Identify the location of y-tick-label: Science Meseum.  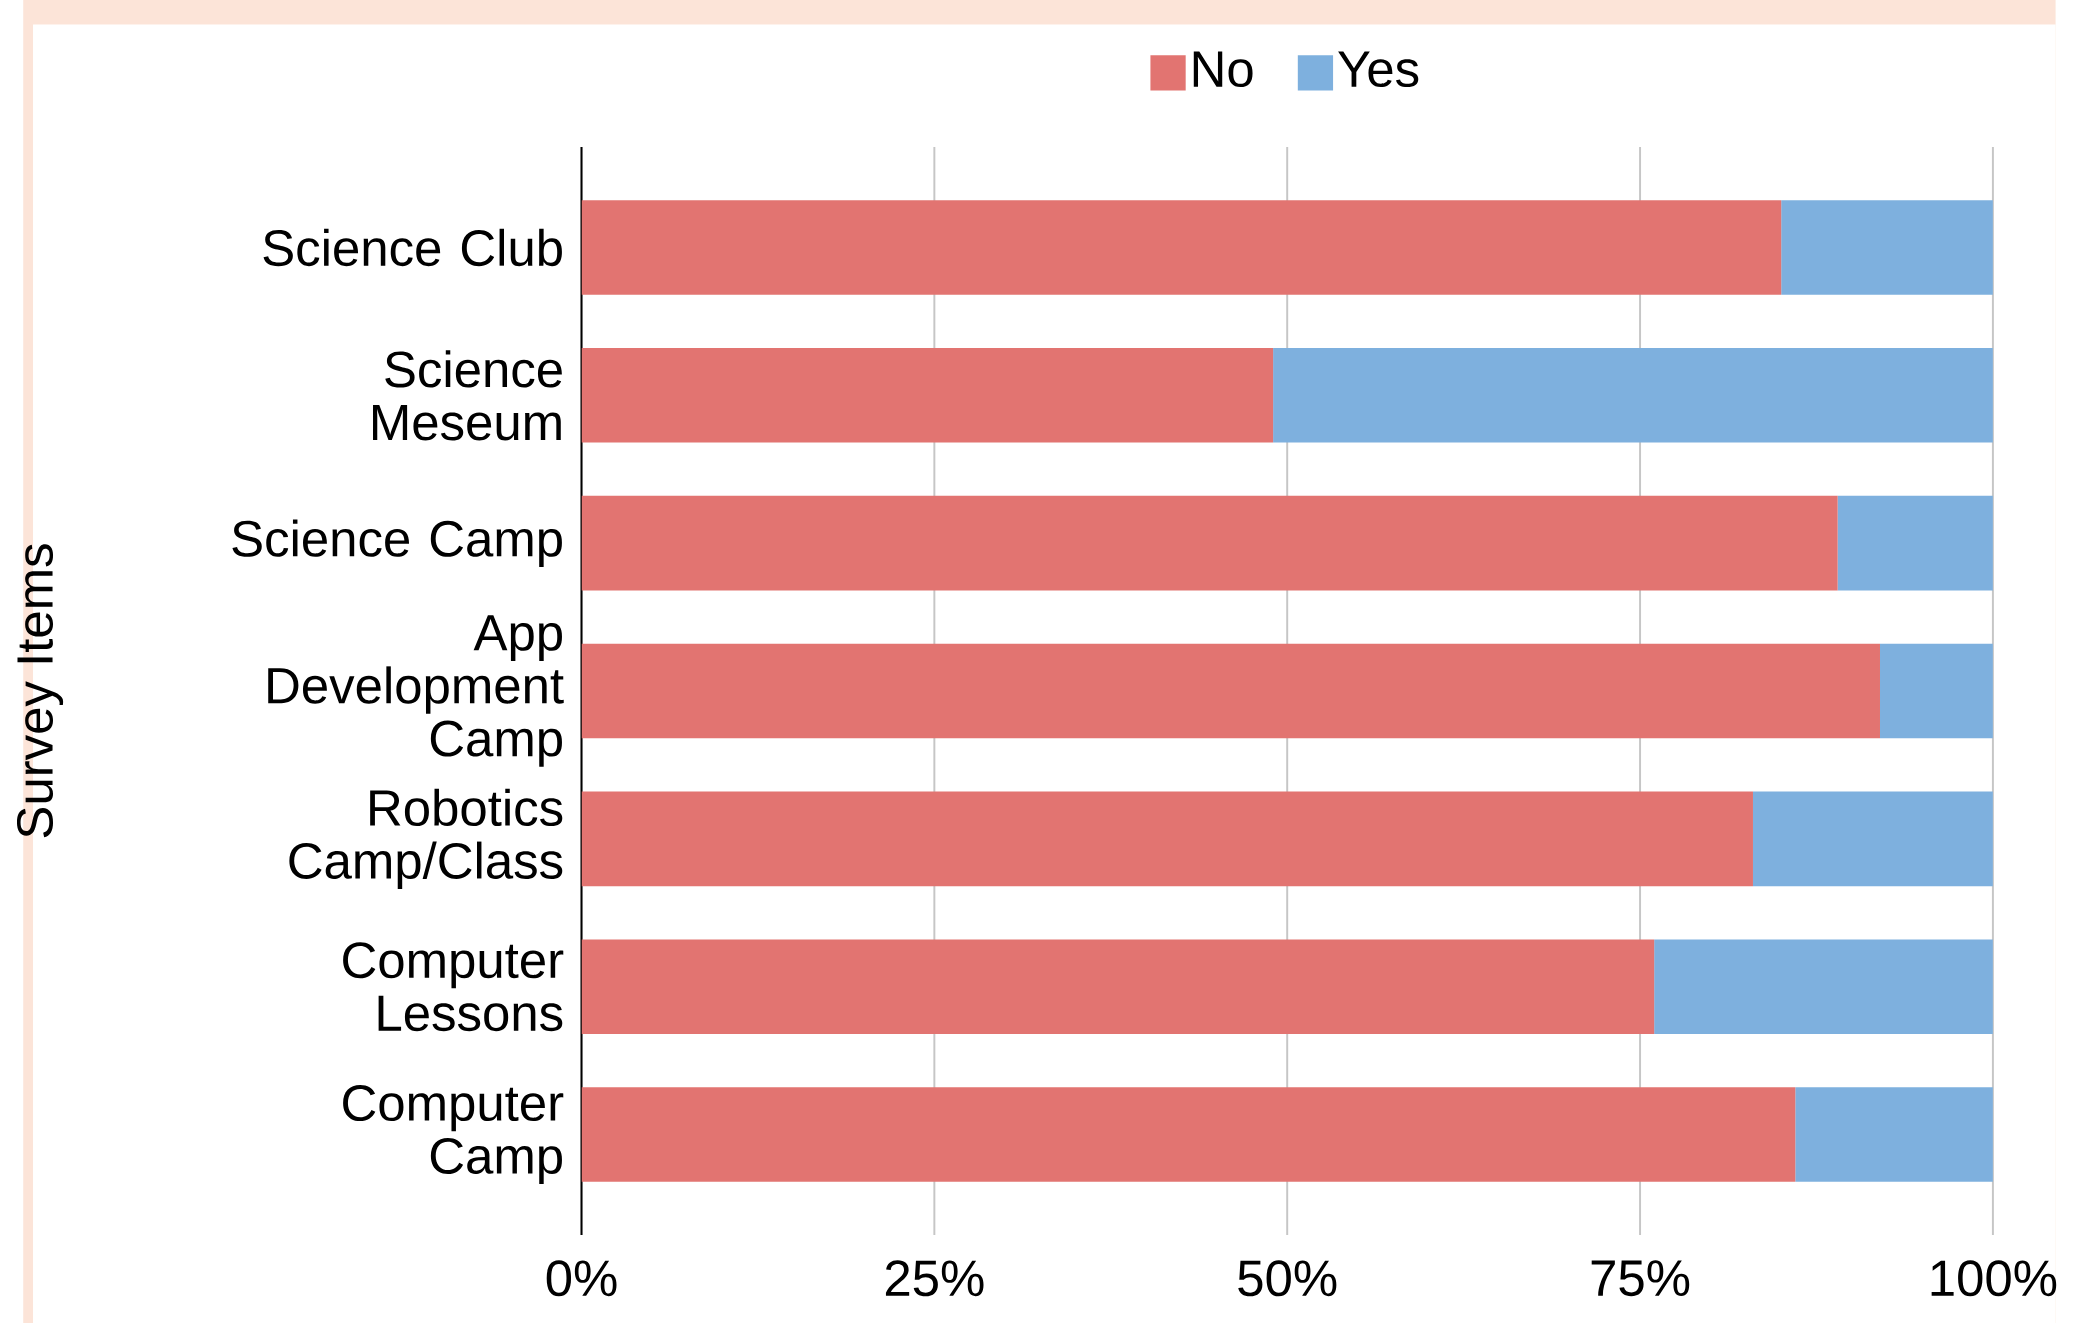
(467, 395).